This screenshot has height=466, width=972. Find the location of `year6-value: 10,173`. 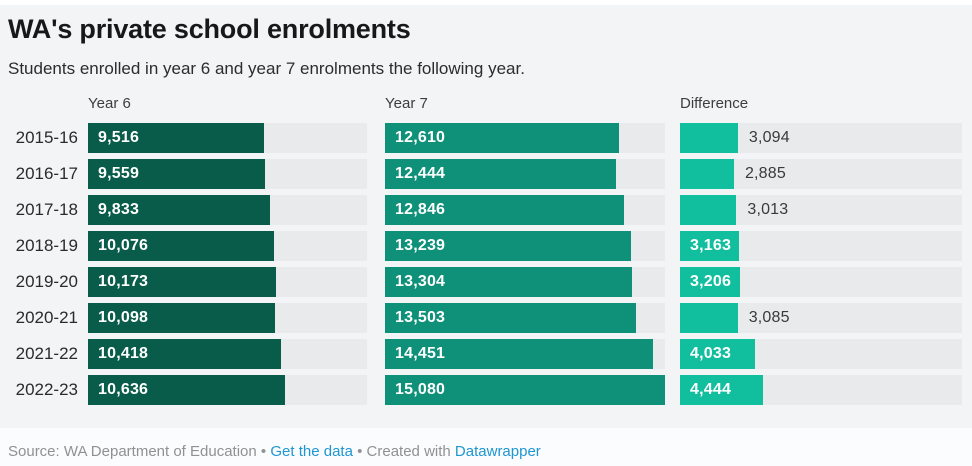

year6-value: 10,173 is located at coordinates (123, 281).